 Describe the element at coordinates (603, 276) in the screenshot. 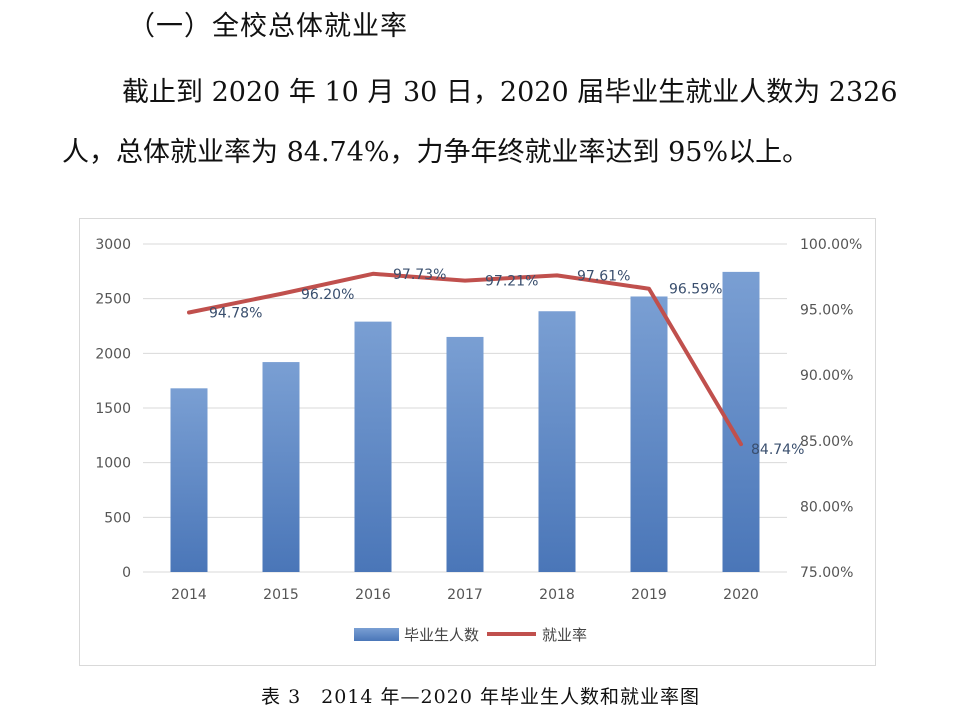

I see `data-label: 97.61%` at that location.